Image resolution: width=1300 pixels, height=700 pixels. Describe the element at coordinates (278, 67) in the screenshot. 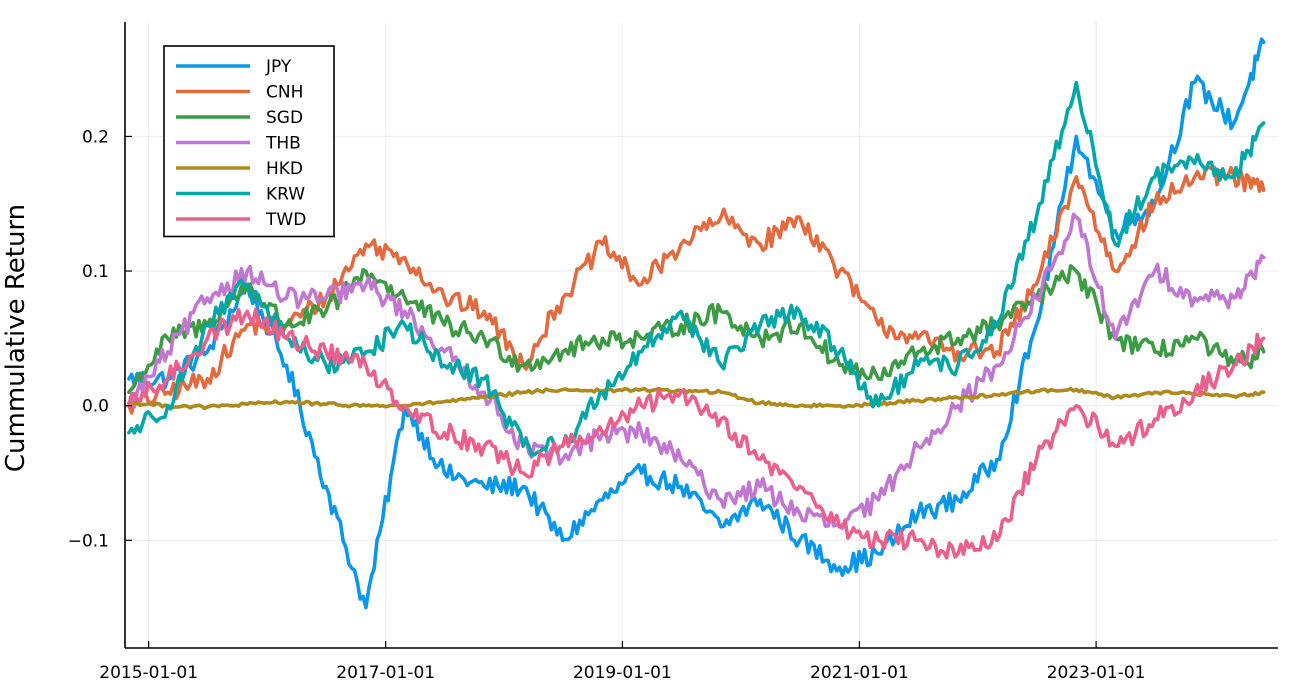

I see `legend-label: JPY` at that location.